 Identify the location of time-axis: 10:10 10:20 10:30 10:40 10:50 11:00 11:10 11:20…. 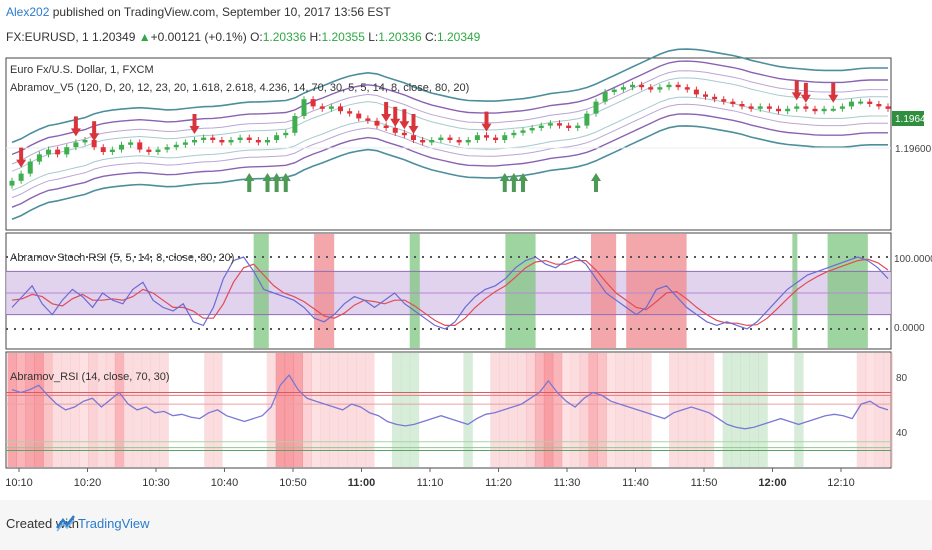
(430, 478).